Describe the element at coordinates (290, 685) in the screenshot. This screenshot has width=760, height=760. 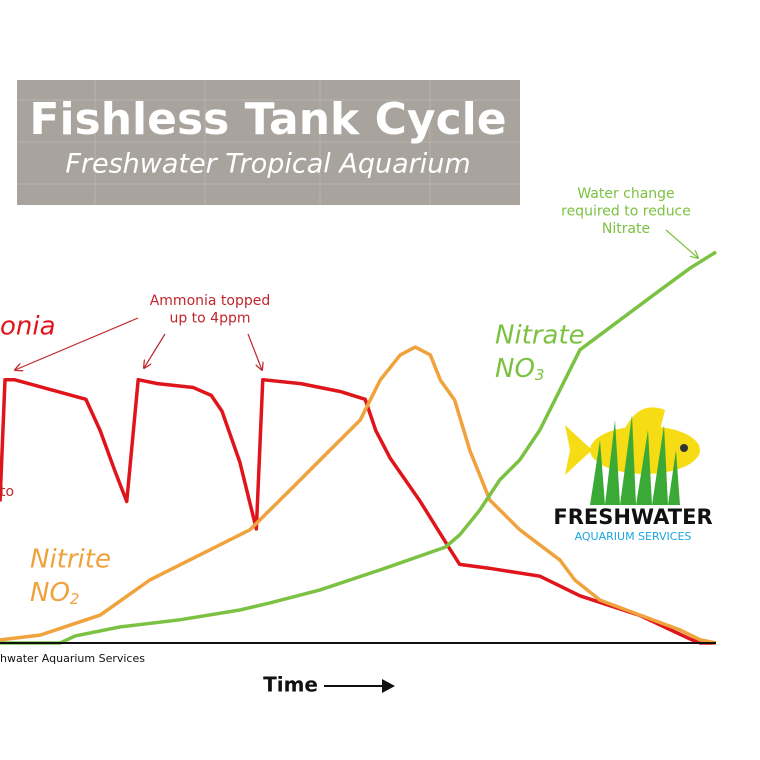
I see `x-axis-label: Time` at that location.